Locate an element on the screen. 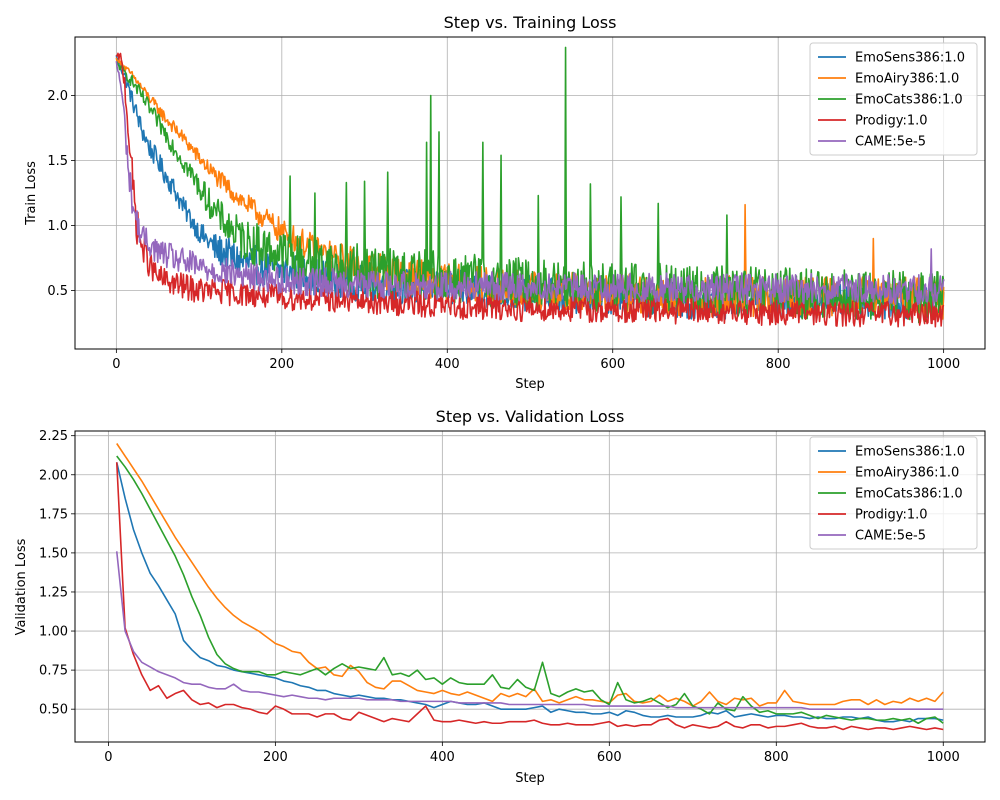 This screenshot has height=800, width=1000. y-tick-label: 0.75 is located at coordinates (53, 671).